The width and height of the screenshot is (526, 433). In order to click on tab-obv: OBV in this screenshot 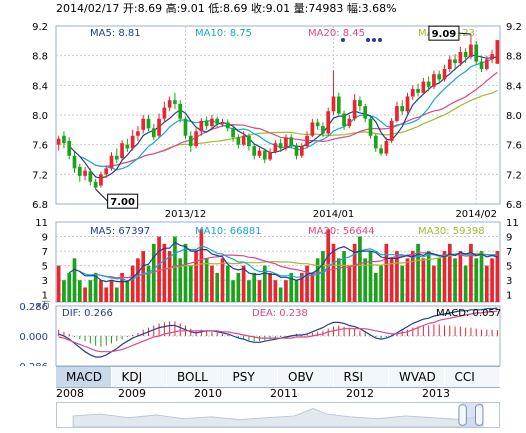, I will do `click(306, 377)`.